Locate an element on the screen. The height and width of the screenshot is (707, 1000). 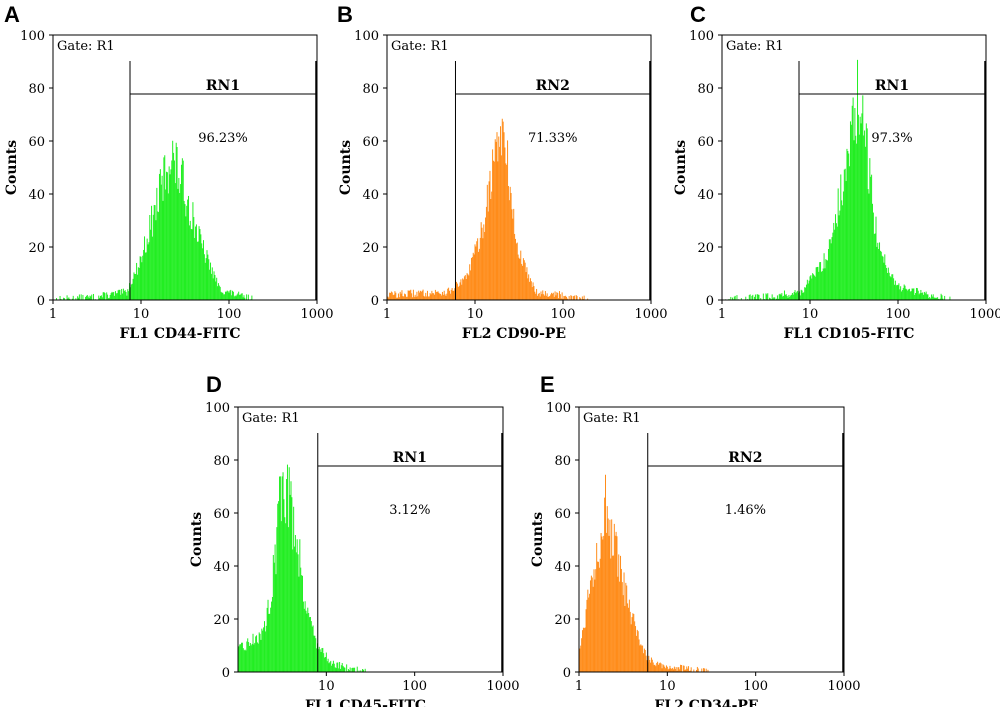
x-axis-title: FL1 CD105-FITC is located at coordinates (849, 334).